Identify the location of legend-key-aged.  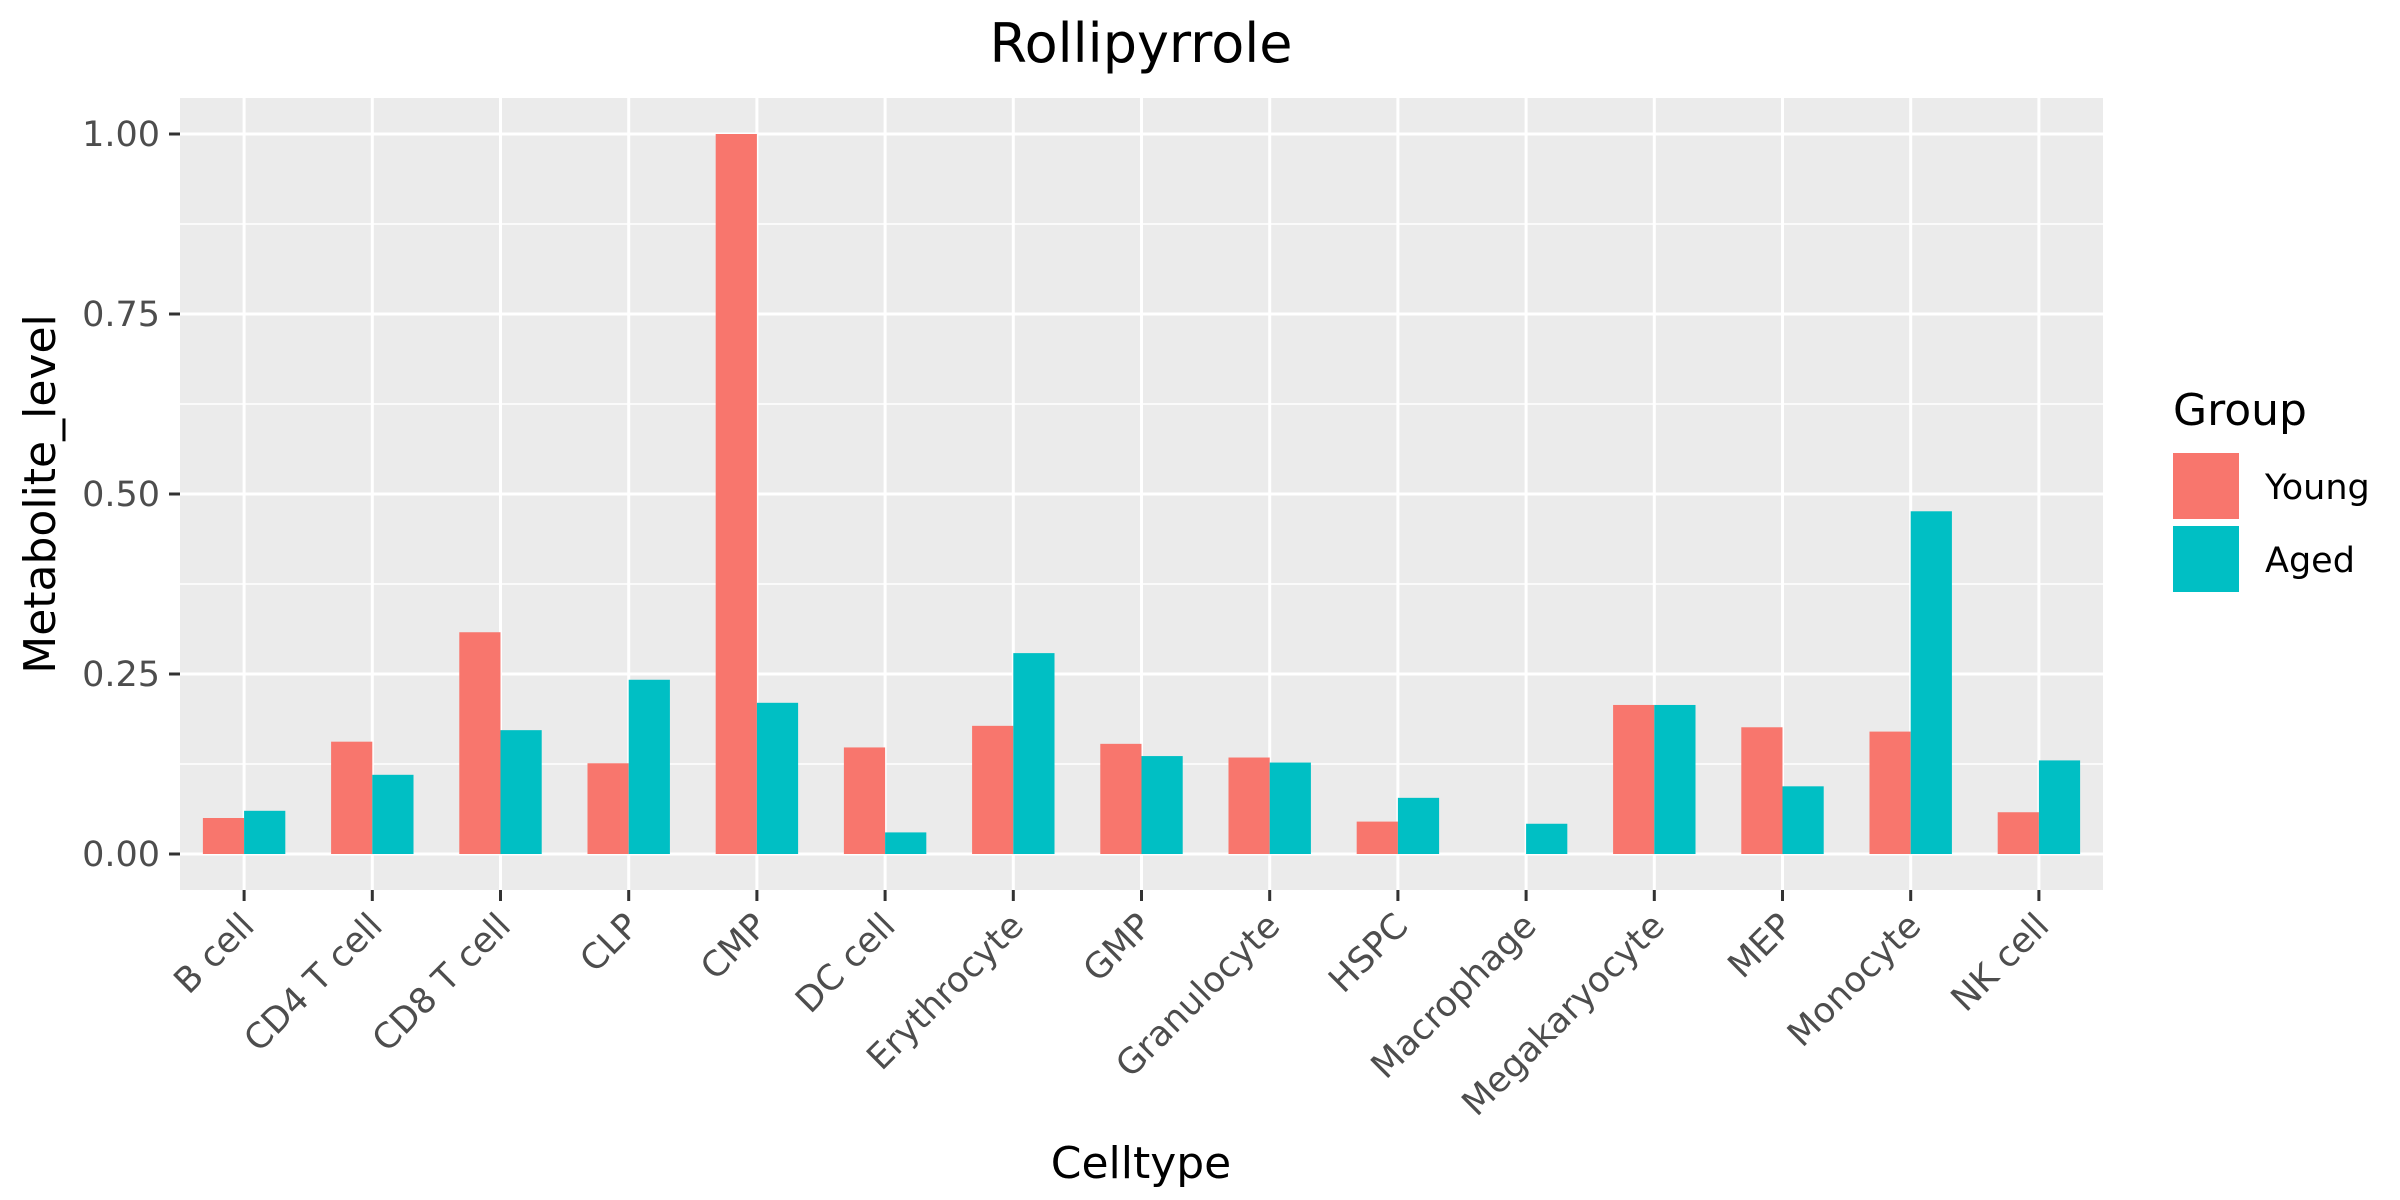
(2206, 559).